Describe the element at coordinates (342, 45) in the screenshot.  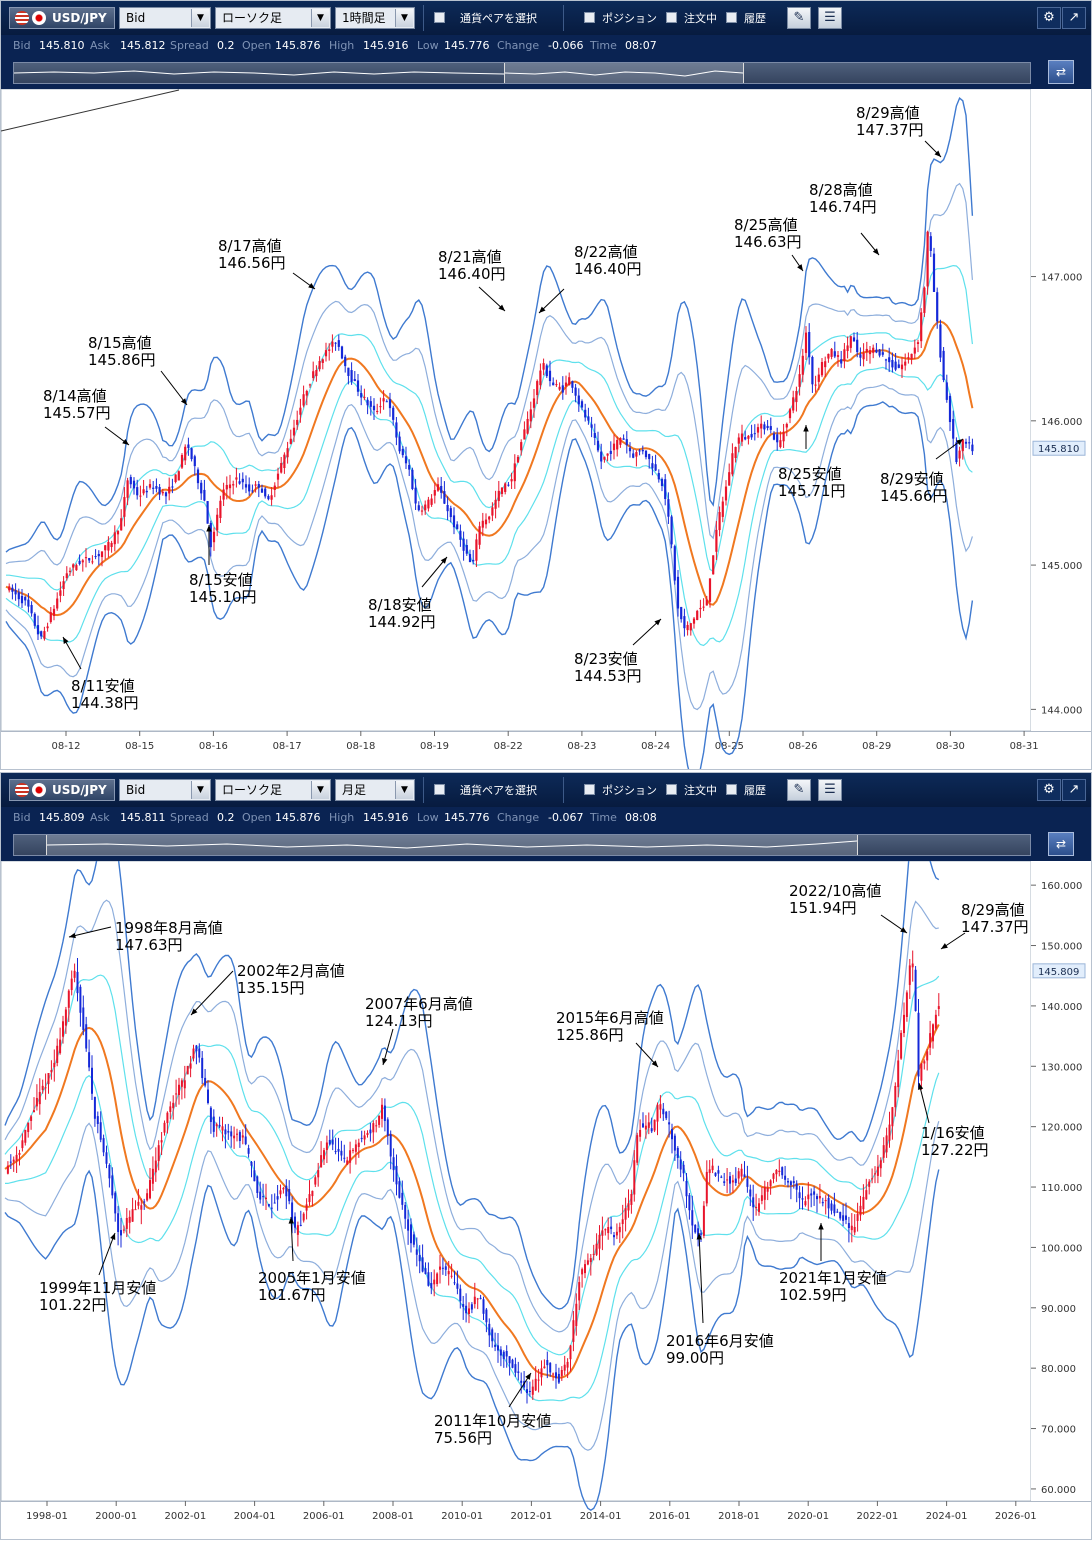
I see `high-label: High` at that location.